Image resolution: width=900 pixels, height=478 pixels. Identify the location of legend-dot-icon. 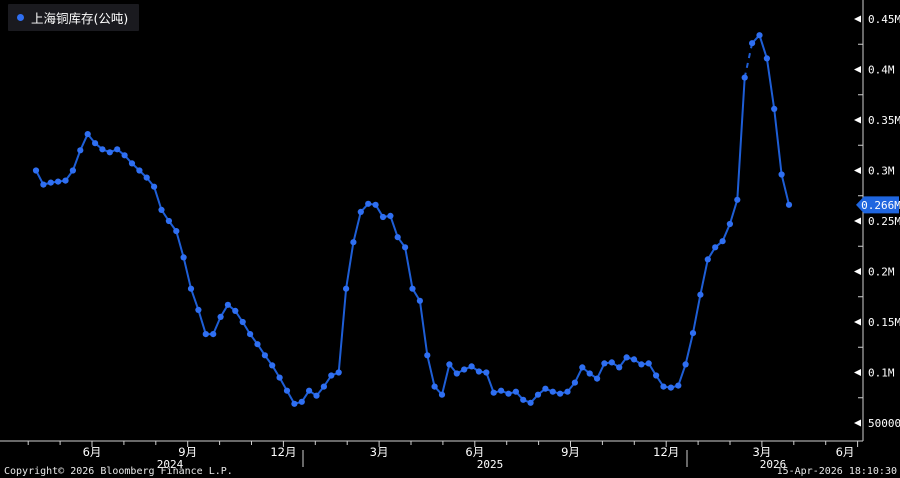
(20, 17).